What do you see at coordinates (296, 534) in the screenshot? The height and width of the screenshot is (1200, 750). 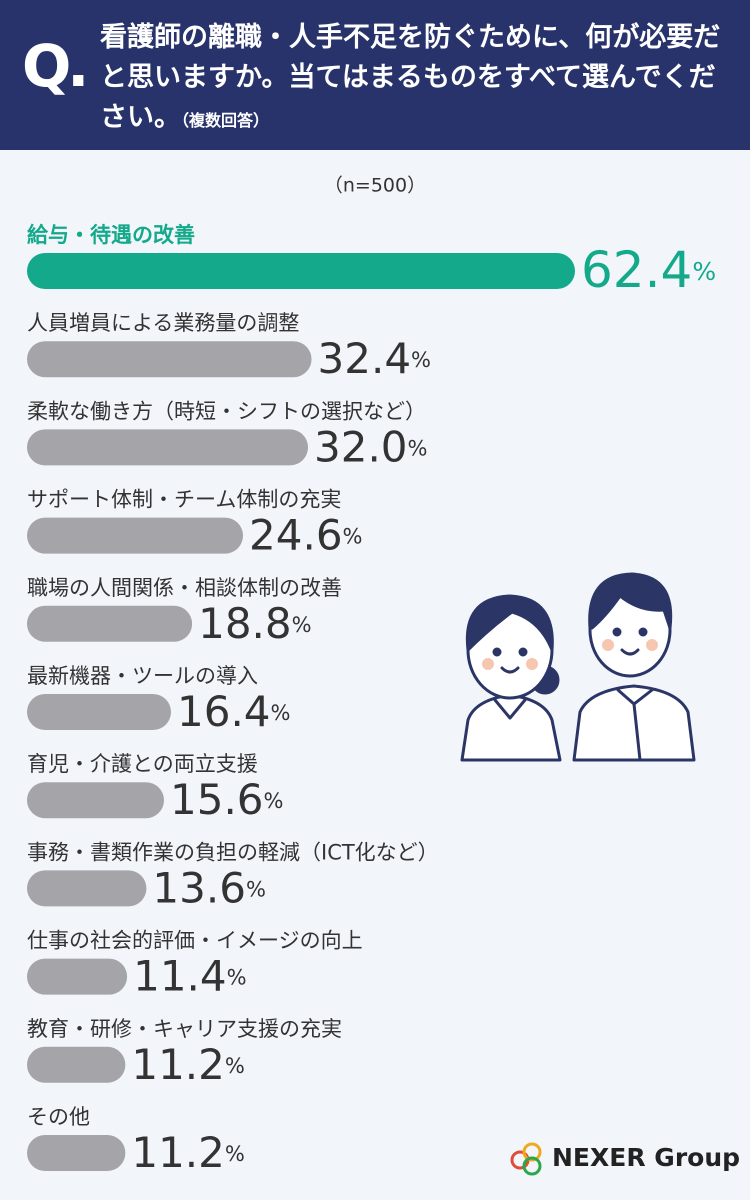 I see `value-number: 24.6` at bounding box center [296, 534].